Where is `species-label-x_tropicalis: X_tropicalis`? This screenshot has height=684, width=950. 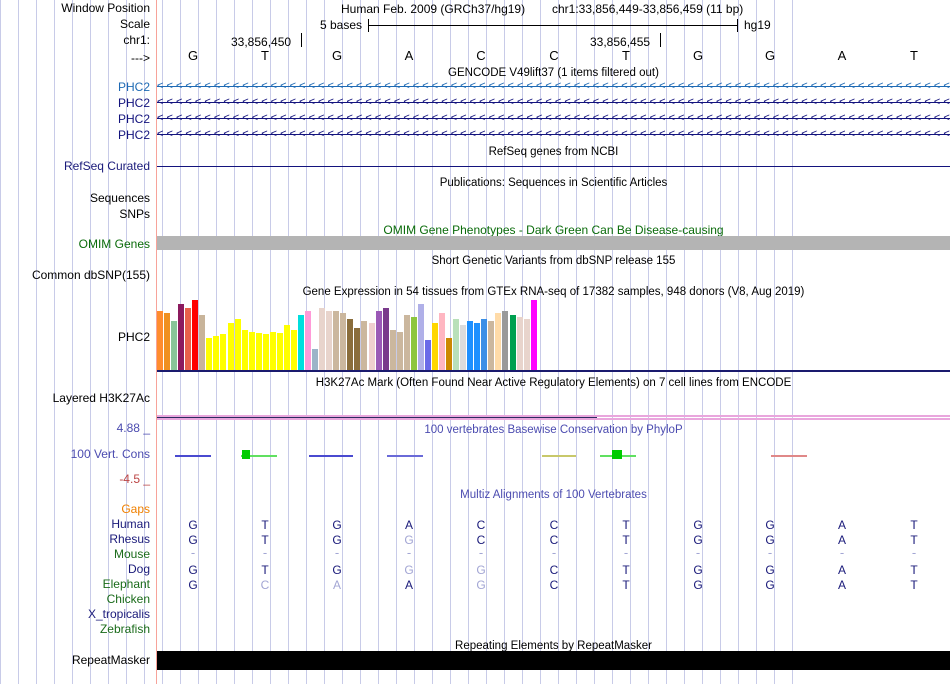
species-label-x_tropicalis: X_tropicalis is located at coordinates (118, 614).